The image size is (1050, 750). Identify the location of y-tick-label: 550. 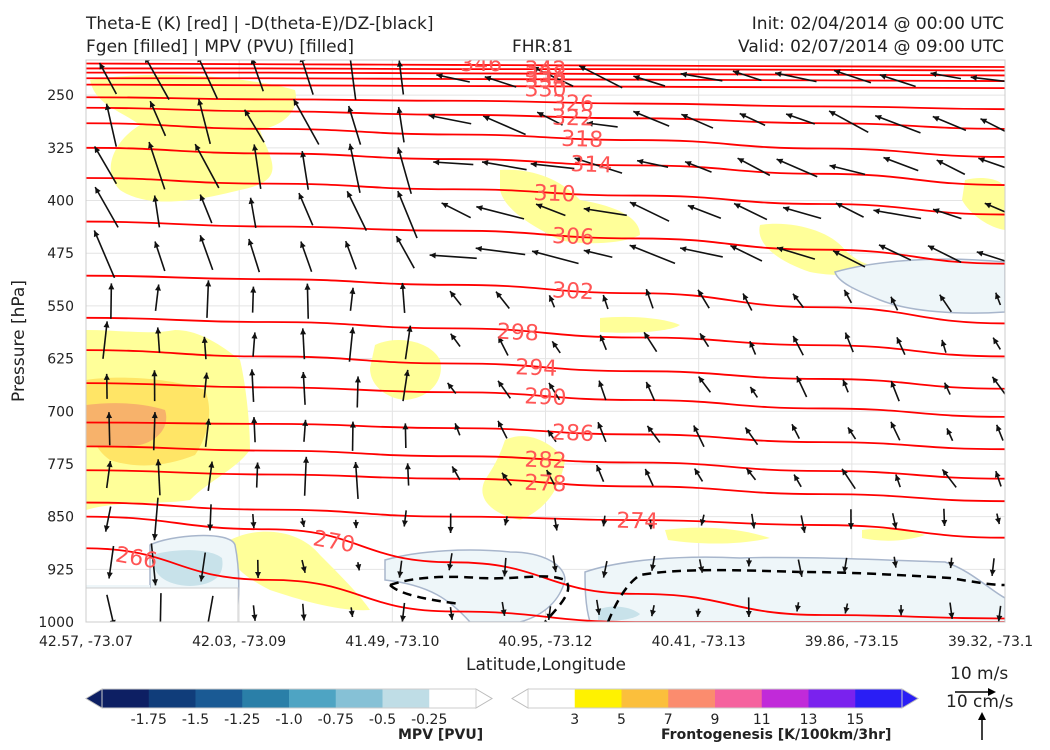
(60, 307).